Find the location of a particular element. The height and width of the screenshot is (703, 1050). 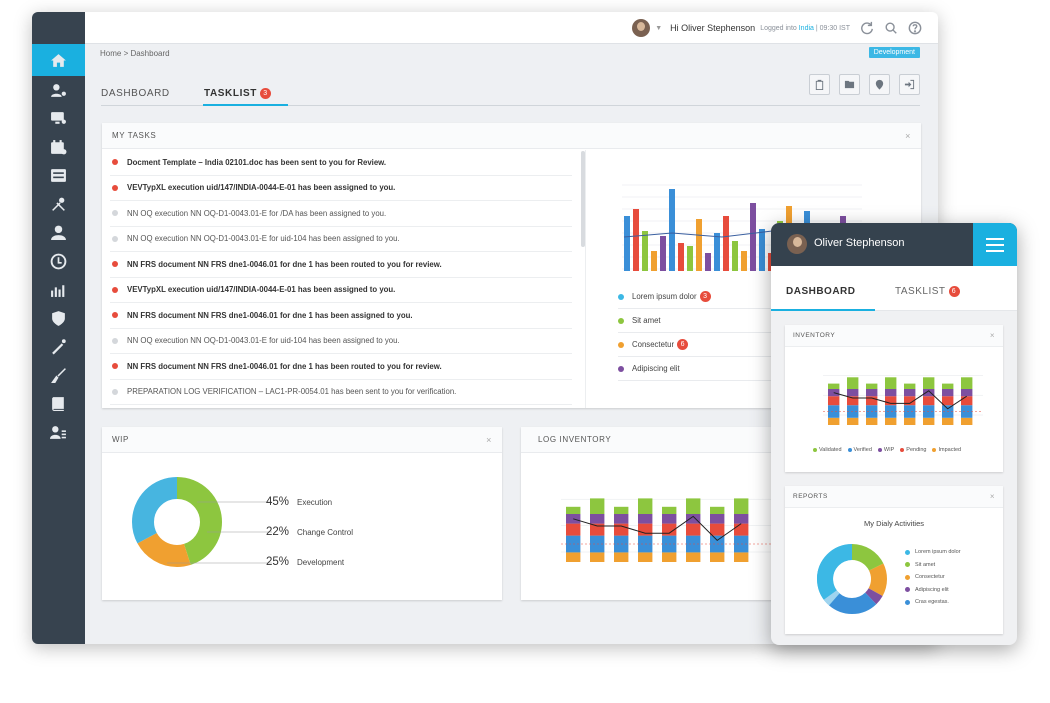

sidebar-item-monitor-user is located at coordinates (58, 119).